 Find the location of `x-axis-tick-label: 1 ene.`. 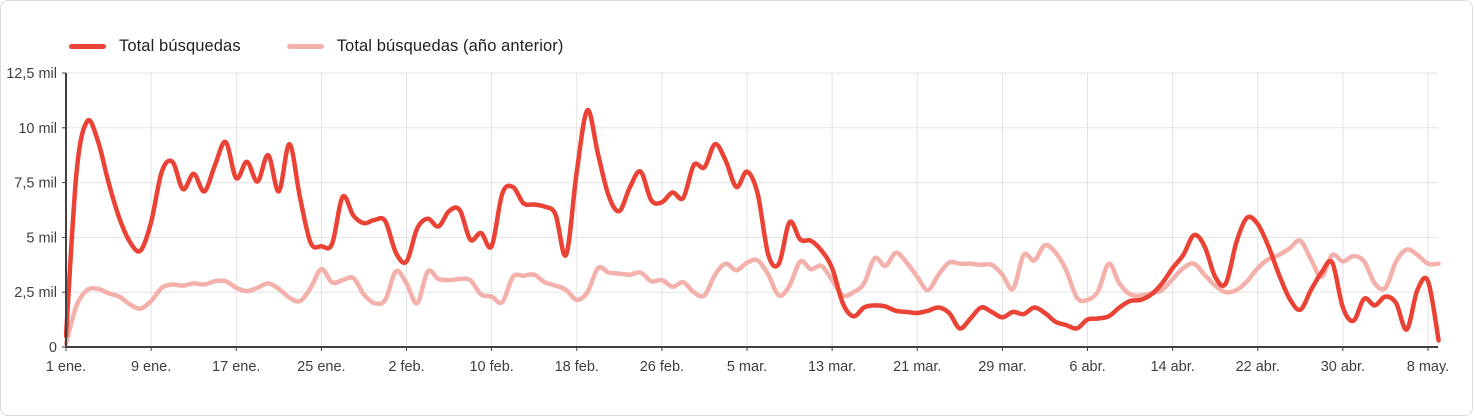

x-axis-tick-label: 1 ene. is located at coordinates (66, 367).